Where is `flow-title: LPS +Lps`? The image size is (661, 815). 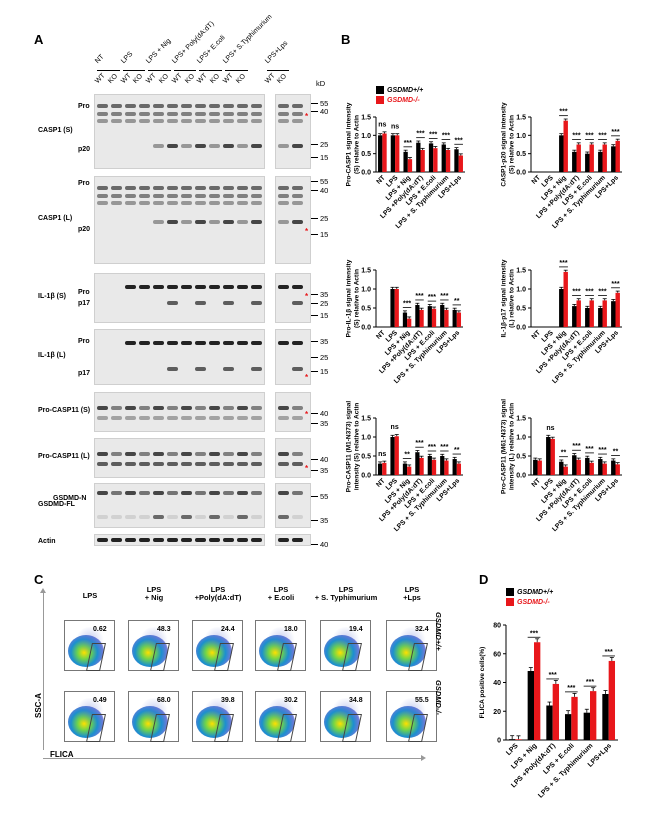
flow-title: LPS +Lps is located at coordinates (412, 594).